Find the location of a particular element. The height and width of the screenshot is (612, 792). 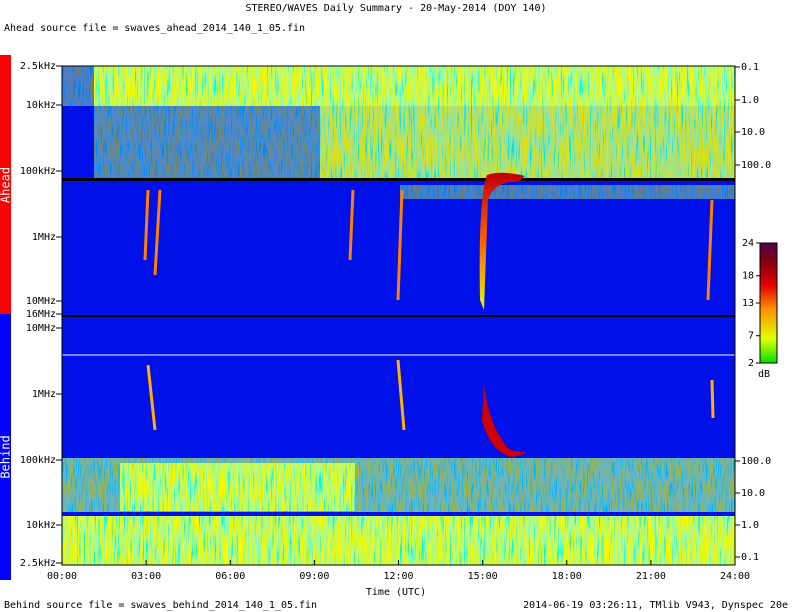

colorbar-unit: dB is located at coordinates (764, 374).